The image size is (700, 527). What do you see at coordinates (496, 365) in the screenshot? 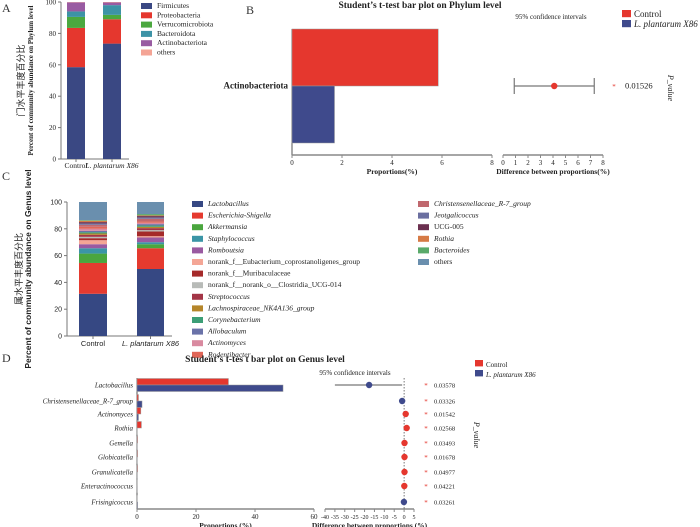
I see `legend-label: Control` at bounding box center [496, 365].